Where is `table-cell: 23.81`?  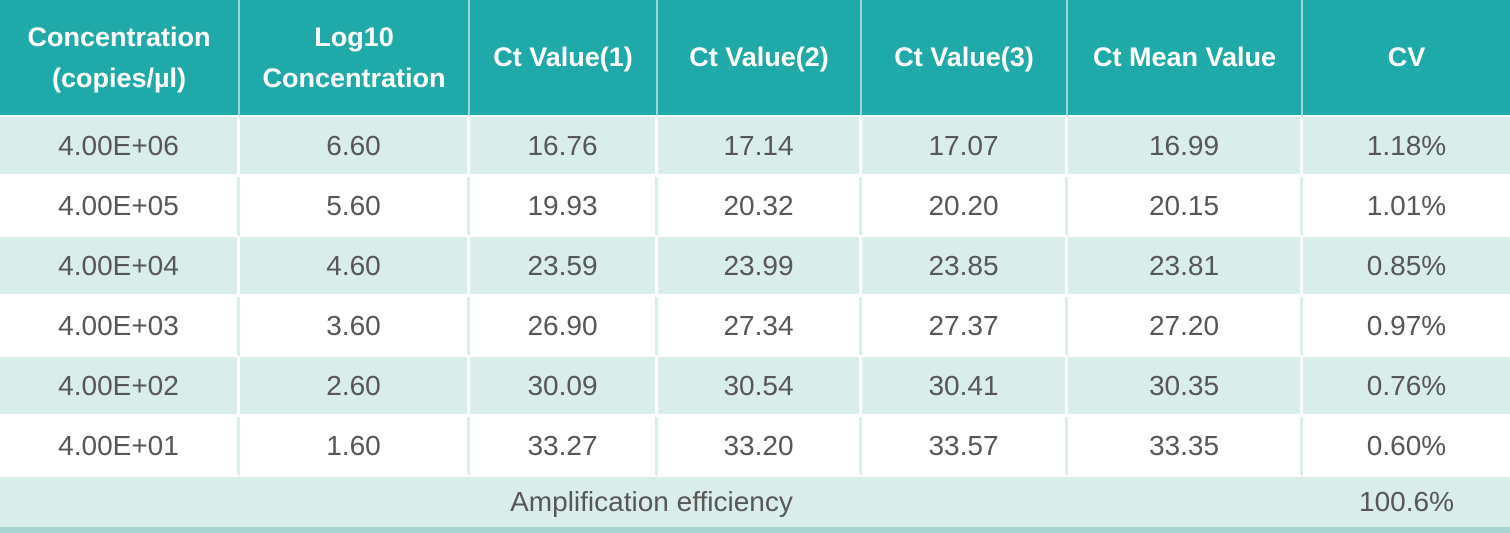
table-cell: 23.81 is located at coordinates (1185, 267).